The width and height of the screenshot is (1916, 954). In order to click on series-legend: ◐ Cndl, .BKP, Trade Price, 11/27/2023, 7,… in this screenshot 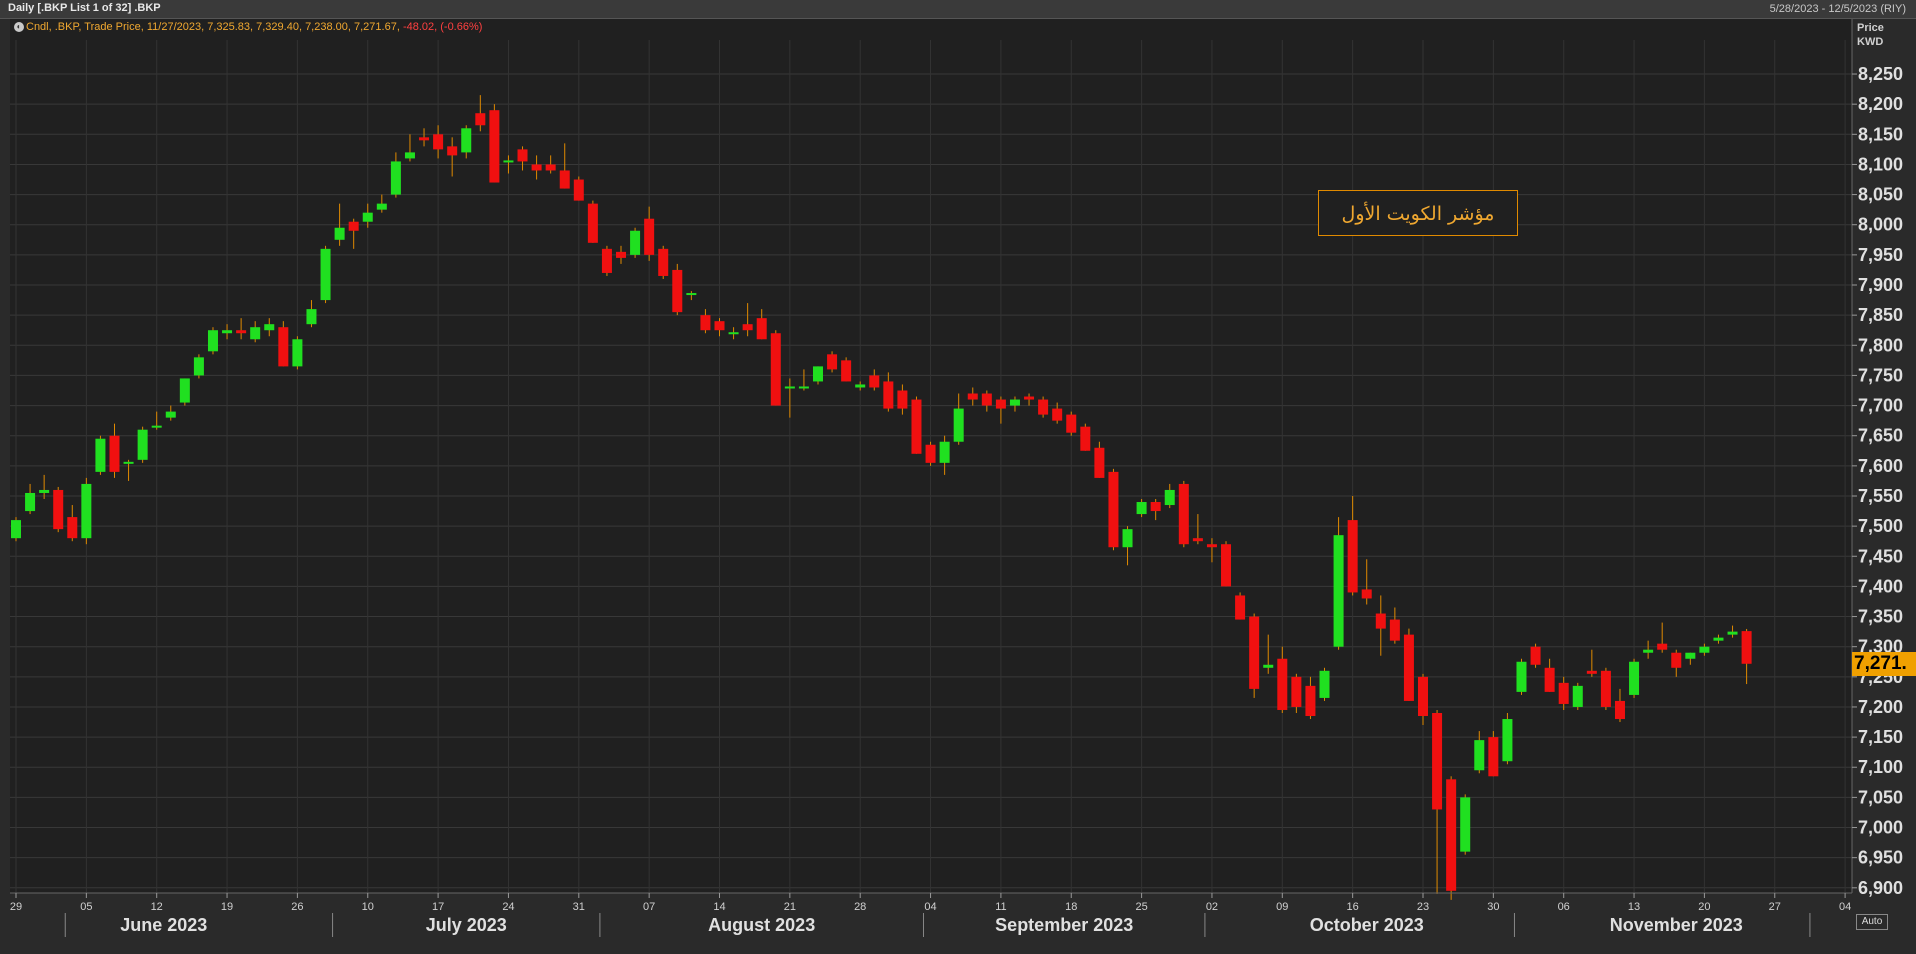, I will do `click(248, 29)`.